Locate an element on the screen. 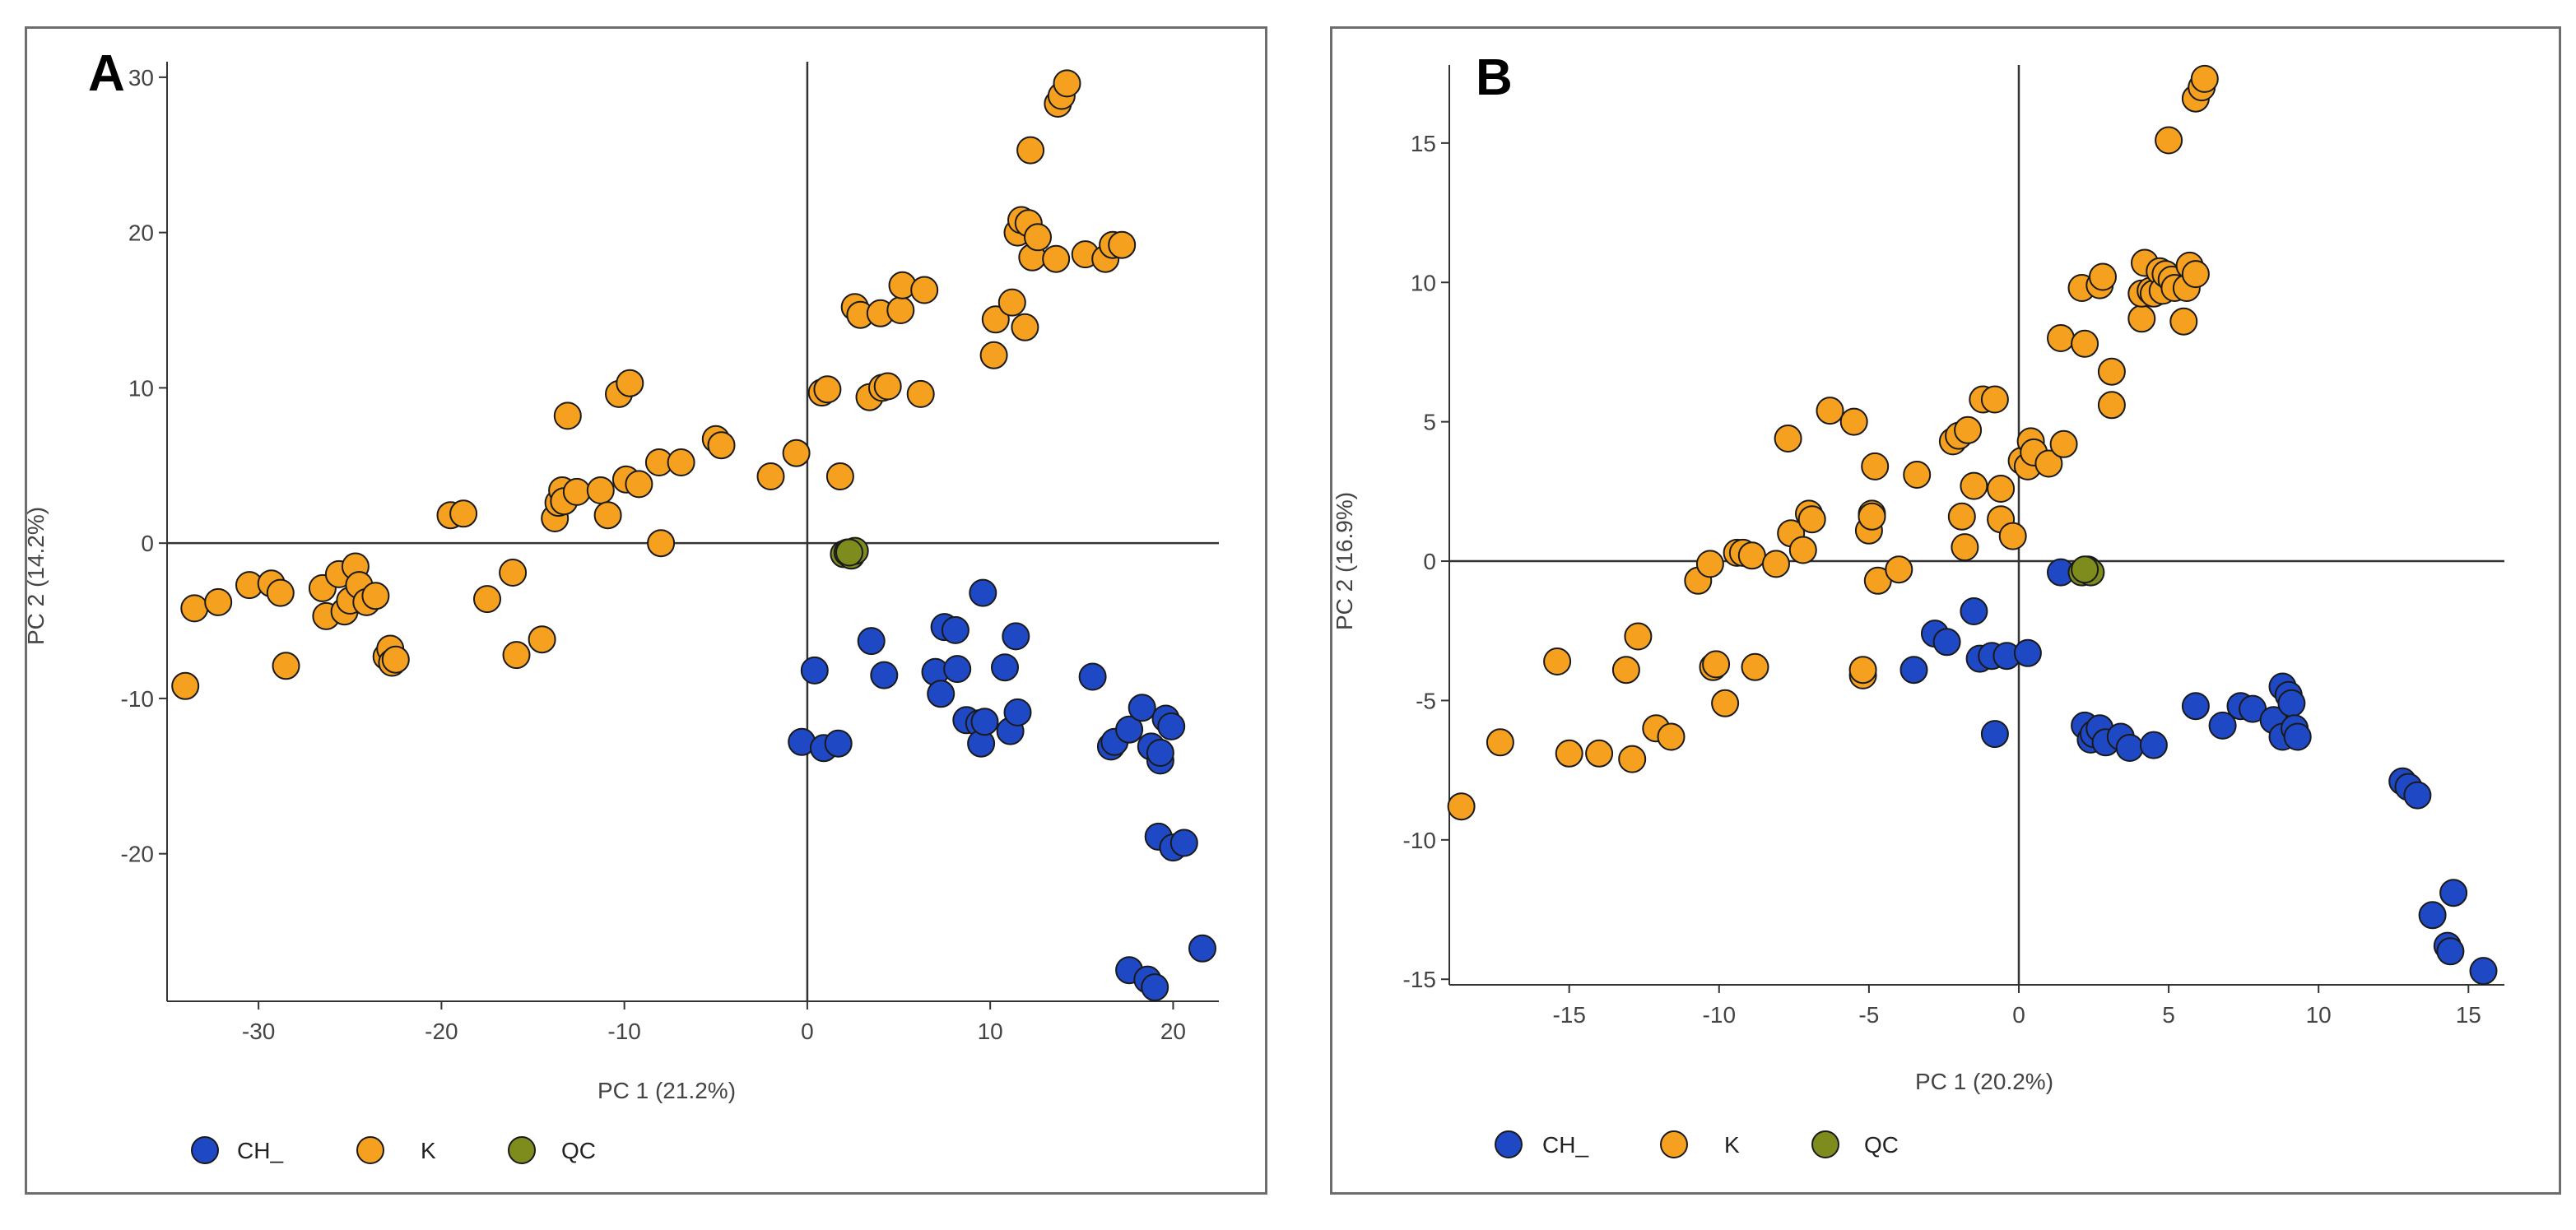 The width and height of the screenshot is (2576, 1230). series-qc is located at coordinates (850, 553).